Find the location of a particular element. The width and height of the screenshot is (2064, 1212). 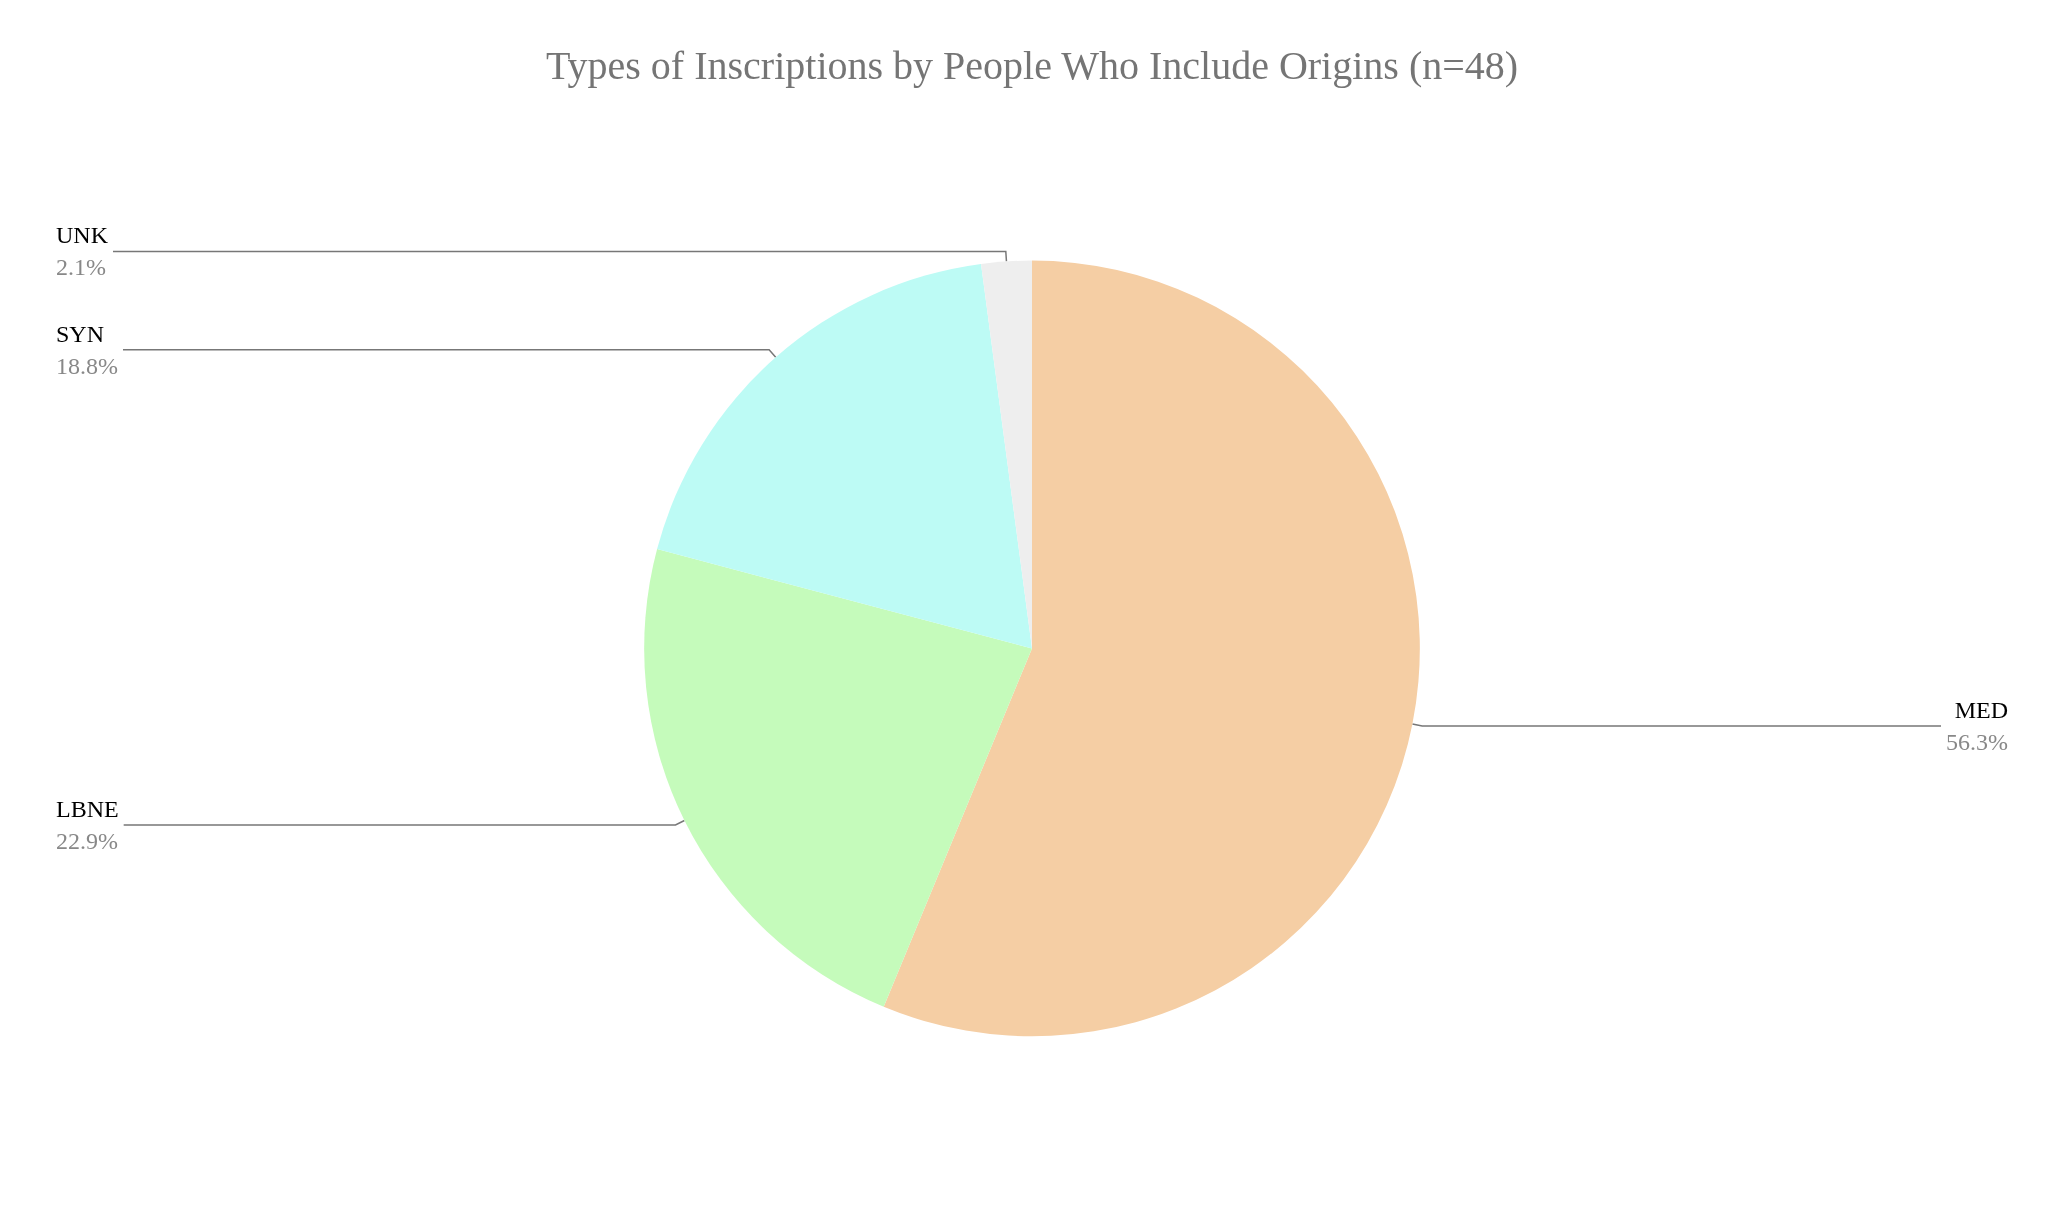

data-label: 56.3% is located at coordinates (1977, 741).